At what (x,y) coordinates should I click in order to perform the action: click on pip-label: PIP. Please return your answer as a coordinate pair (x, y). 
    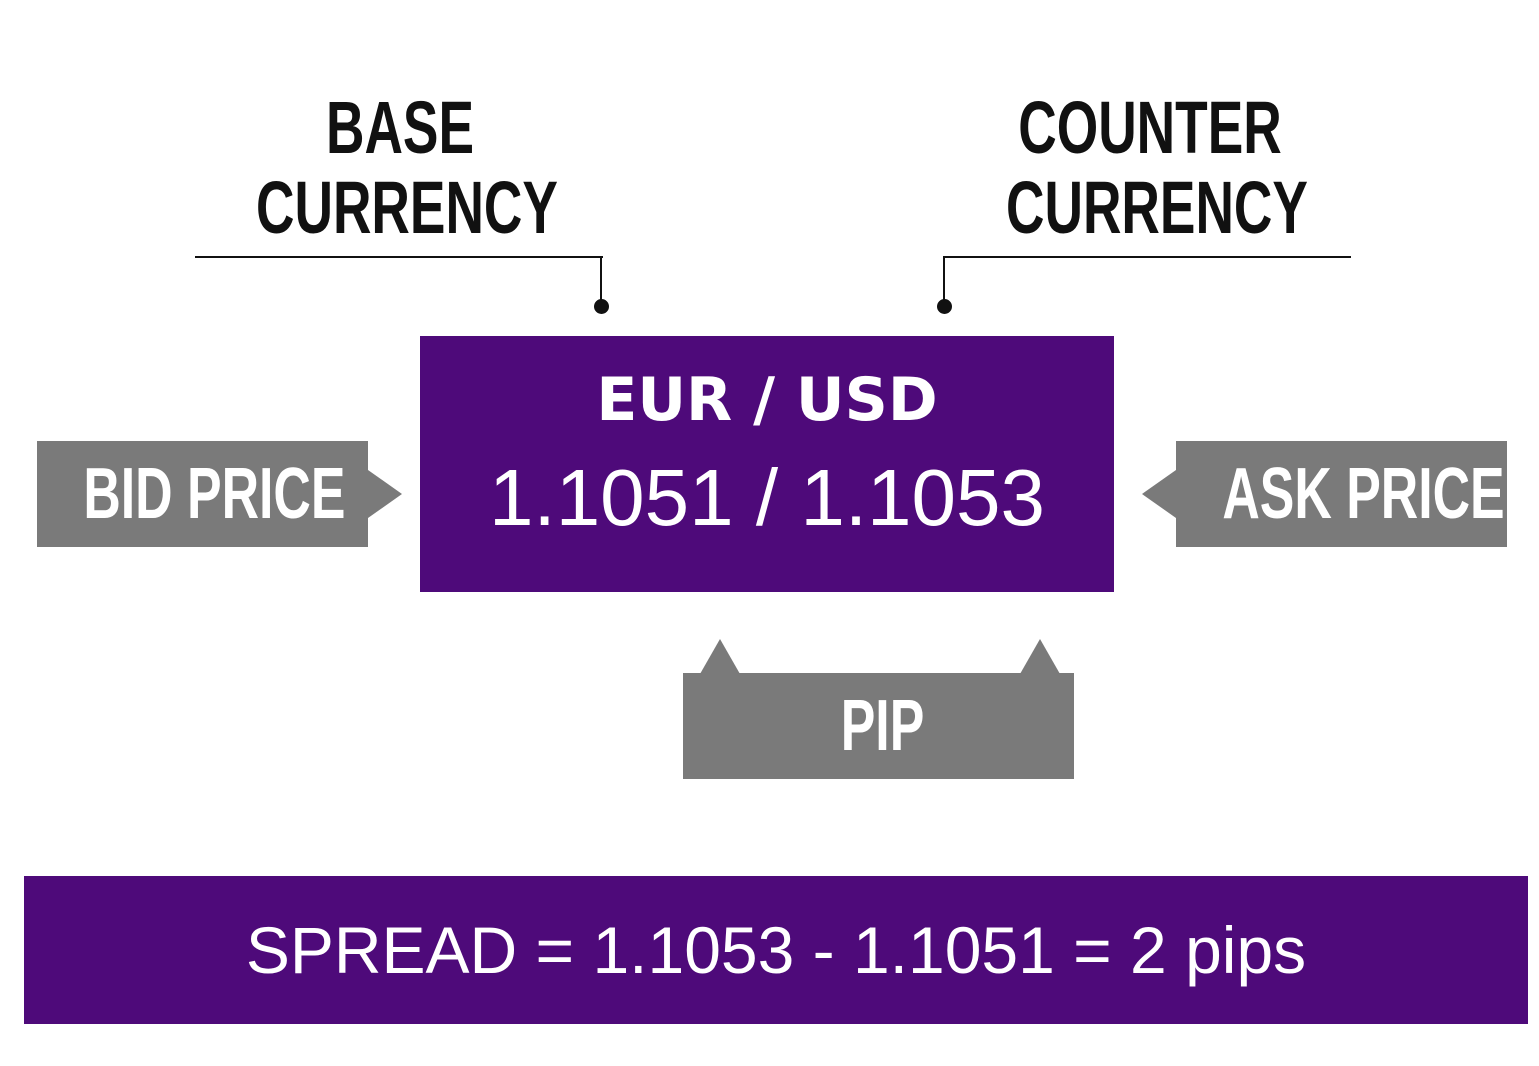
    Looking at the image, I should click on (882, 726).